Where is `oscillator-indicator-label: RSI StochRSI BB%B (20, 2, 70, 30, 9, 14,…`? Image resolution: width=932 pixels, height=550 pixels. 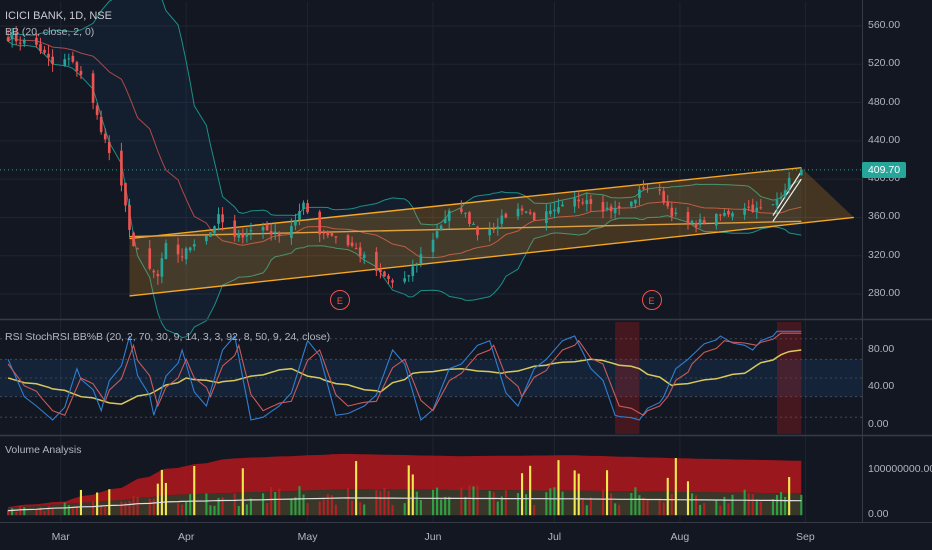
oscillator-indicator-label: RSI StochRSI BB%B (20, 2, 70, 30, 9, 14,… is located at coordinates (168, 337).